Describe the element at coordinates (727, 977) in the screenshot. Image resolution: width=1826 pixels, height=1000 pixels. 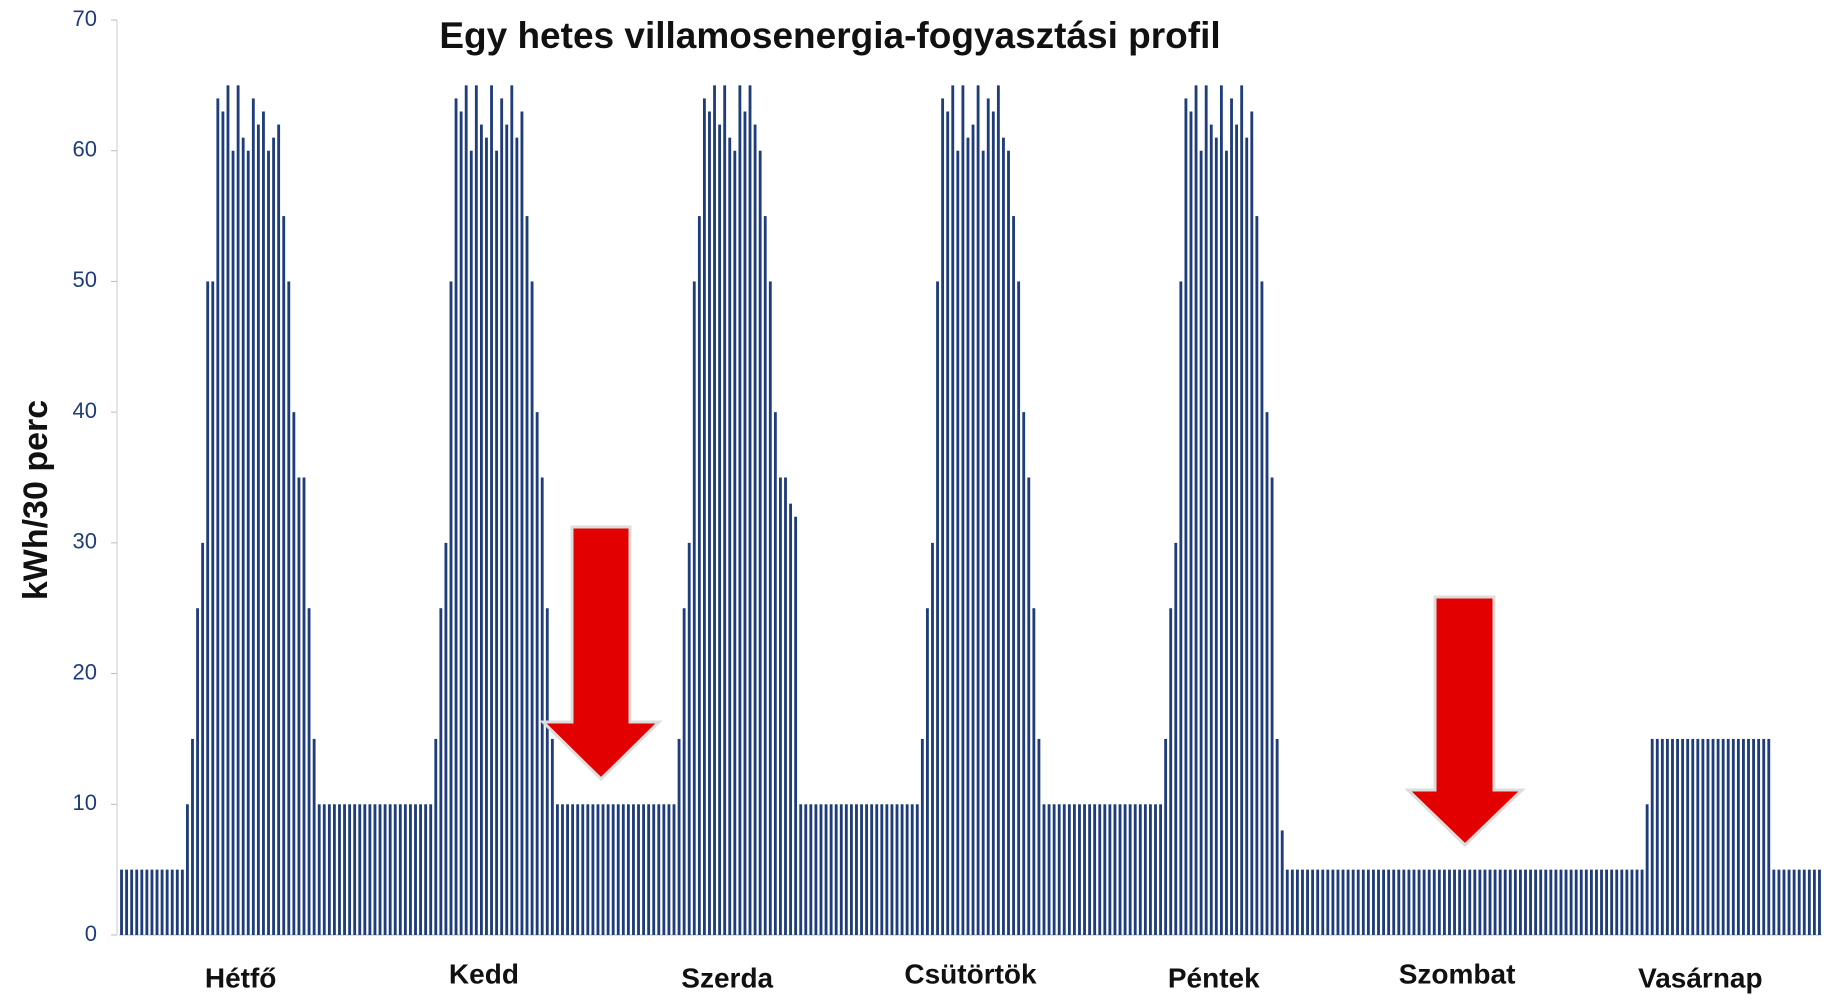
I see `x-tick-label: Szerda` at that location.